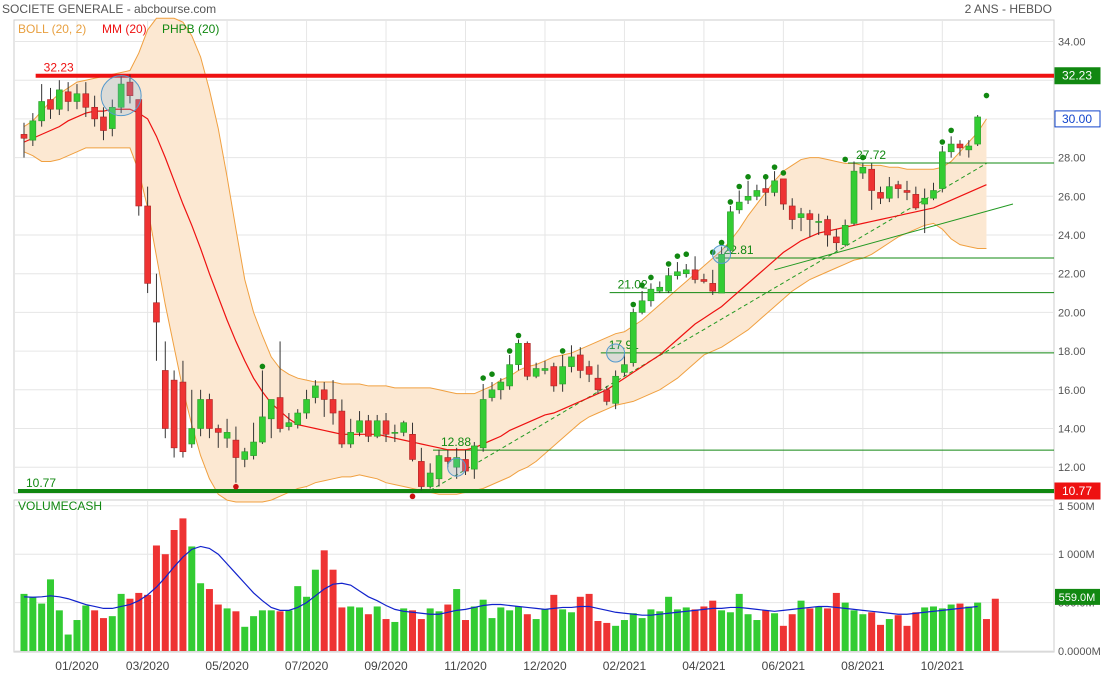 The width and height of the screenshot is (1102, 677). Describe the element at coordinates (943, 666) in the screenshot. I see `x-tick-label: 10/2021` at that location.